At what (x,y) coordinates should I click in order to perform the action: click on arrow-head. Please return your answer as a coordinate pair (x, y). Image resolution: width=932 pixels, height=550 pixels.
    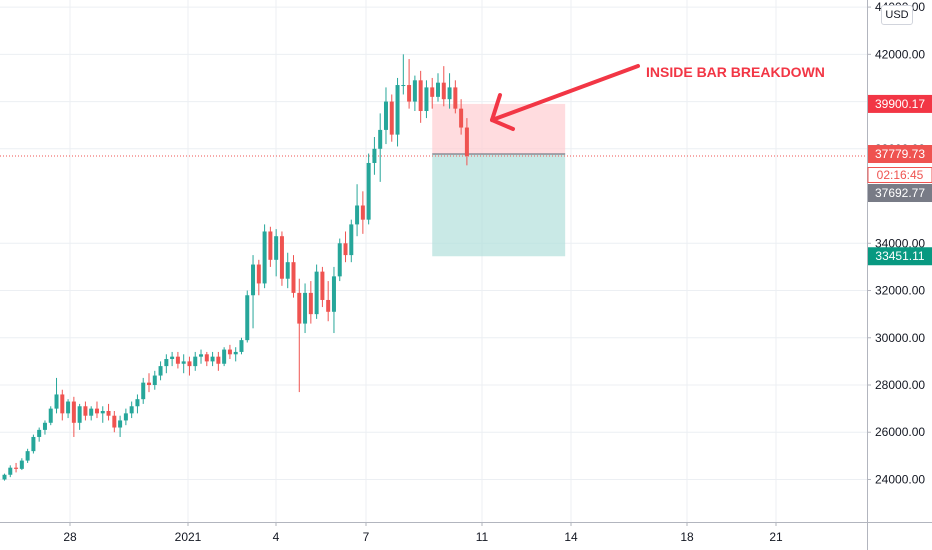
    Looking at the image, I should click on (502, 112).